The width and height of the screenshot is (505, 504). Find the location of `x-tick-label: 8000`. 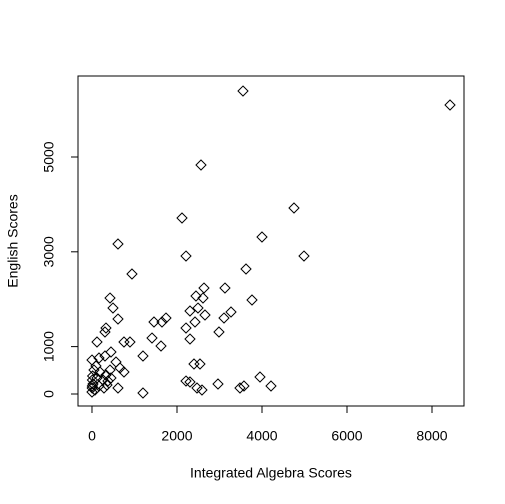

x-tick-label: 8000 is located at coordinates (431, 436).